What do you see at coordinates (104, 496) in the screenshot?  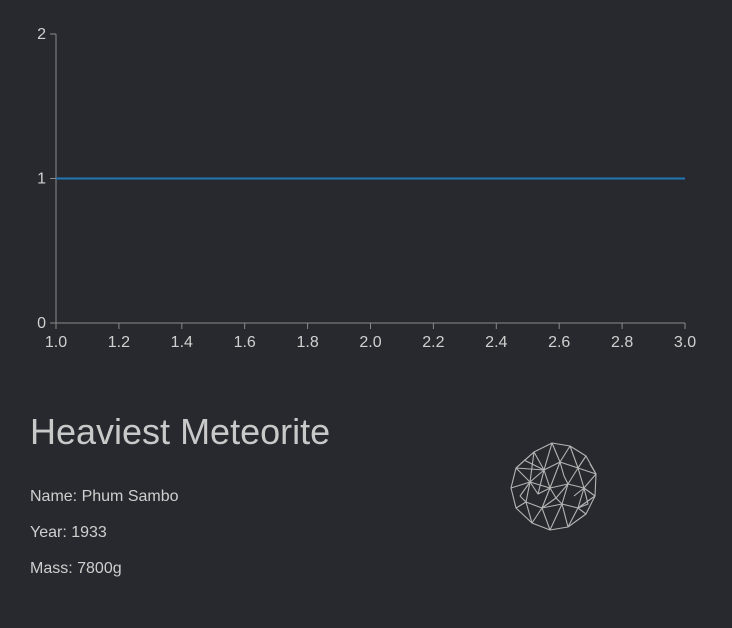 I see `meteorite-name: Name: Phum Sambo` at bounding box center [104, 496].